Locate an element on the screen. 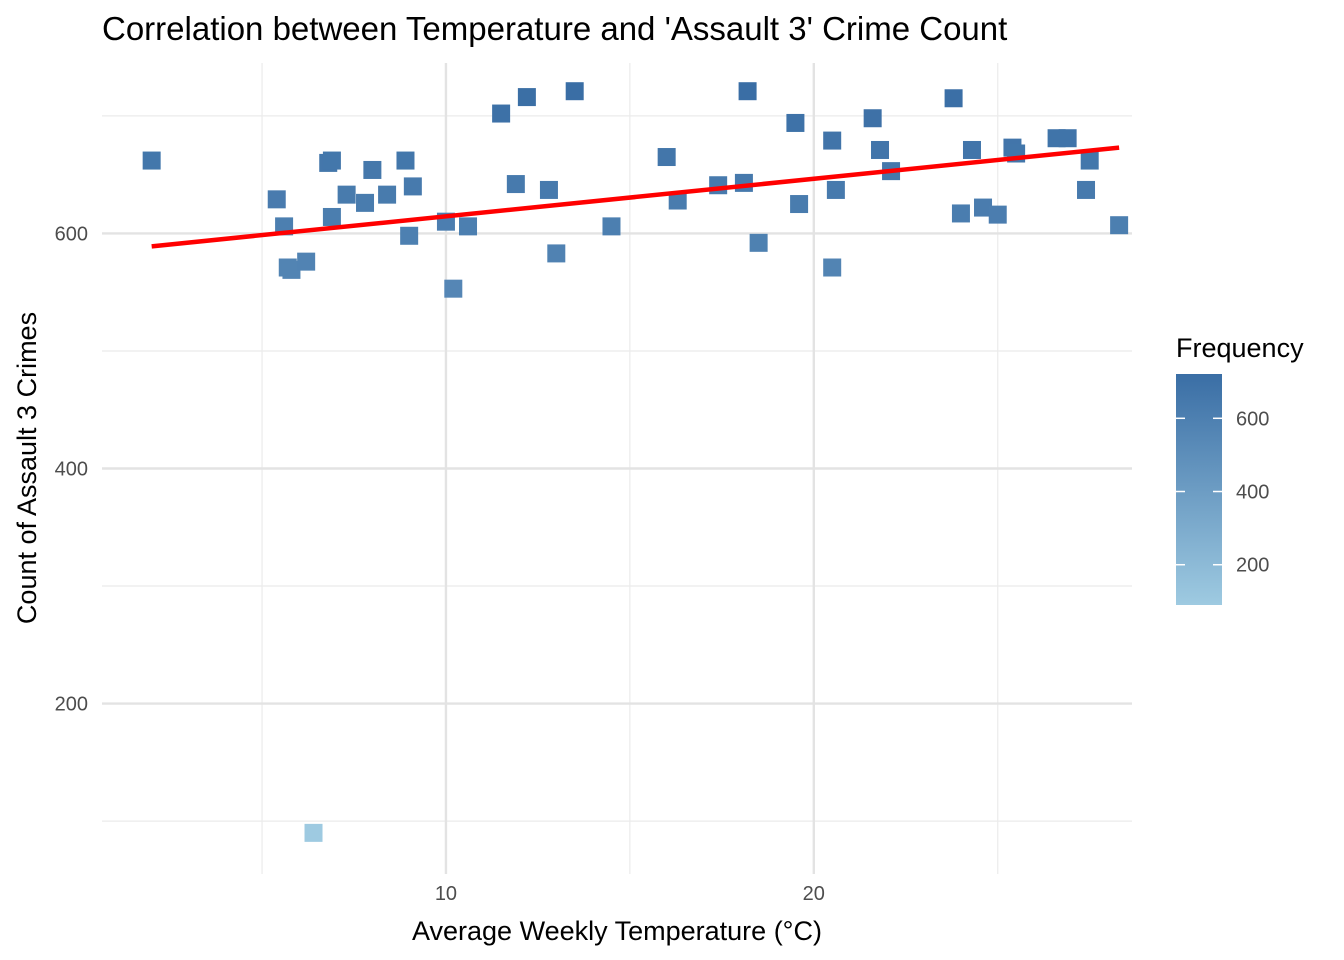 This screenshot has width=1344, height=960. y-axis-ticks: 200 400 600 is located at coordinates (71, 469).